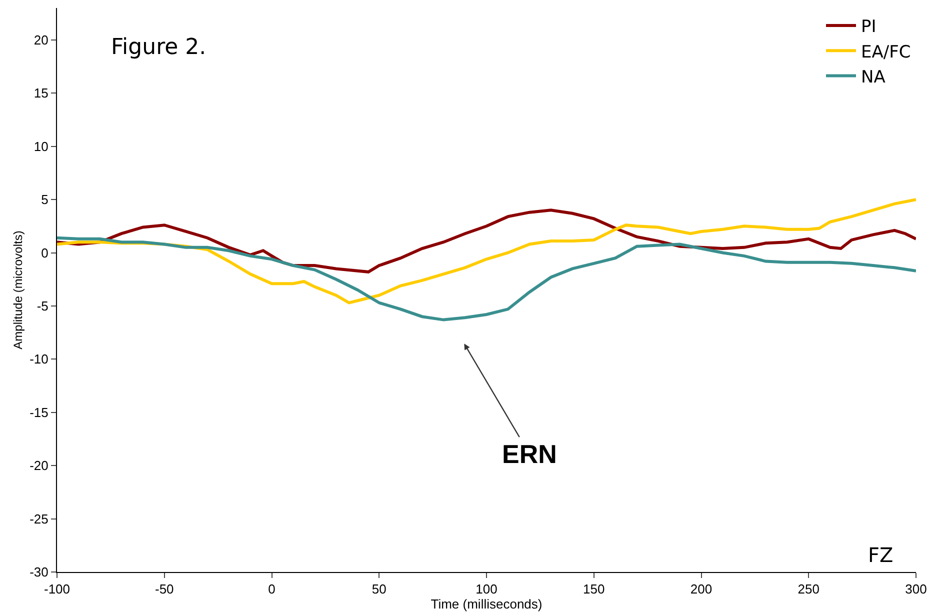 Image resolution: width=944 pixels, height=616 pixels. What do you see at coordinates (42, 306) in the screenshot?
I see `y-tick-label: -5` at bounding box center [42, 306].